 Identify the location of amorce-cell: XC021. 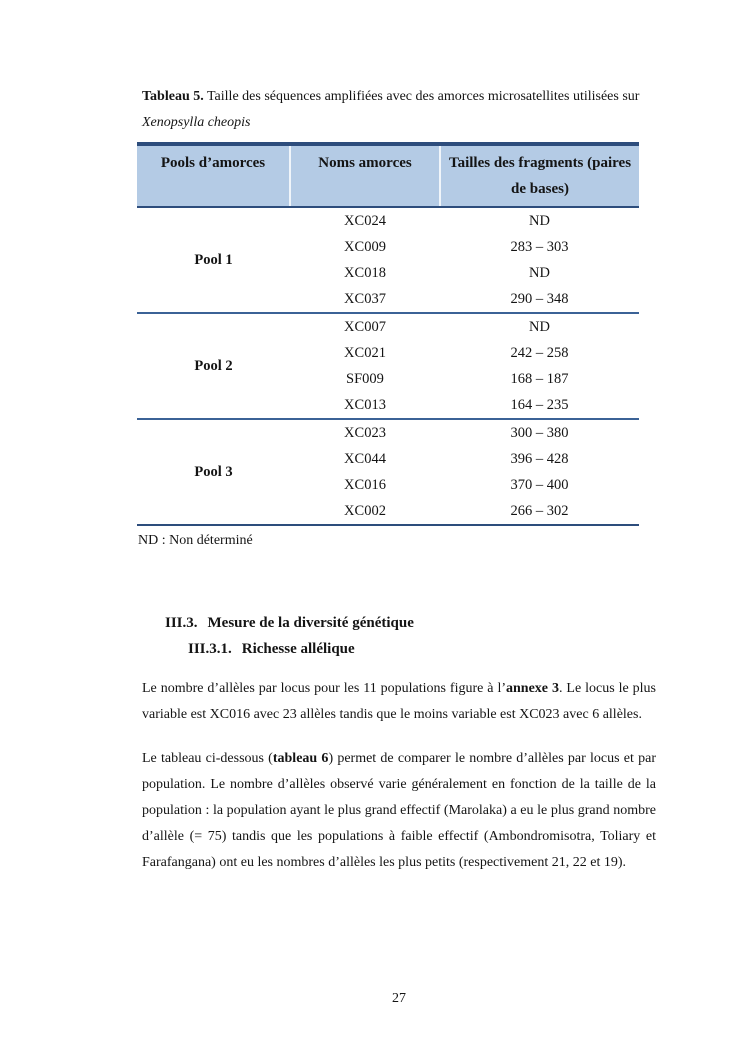
(365, 353).